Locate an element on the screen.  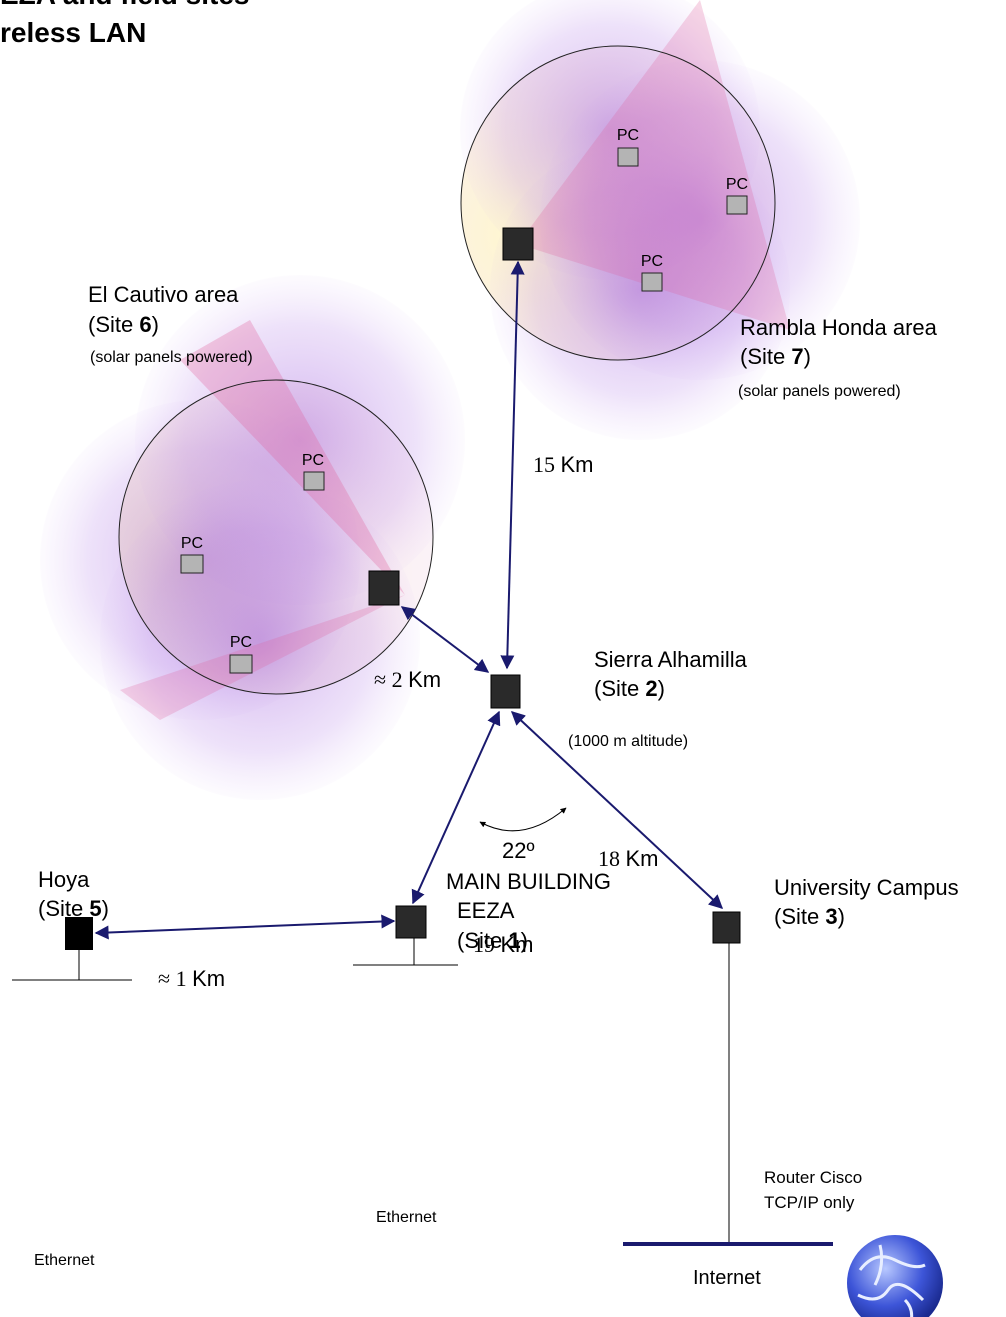
distance-value: 18 is located at coordinates (612, 858).